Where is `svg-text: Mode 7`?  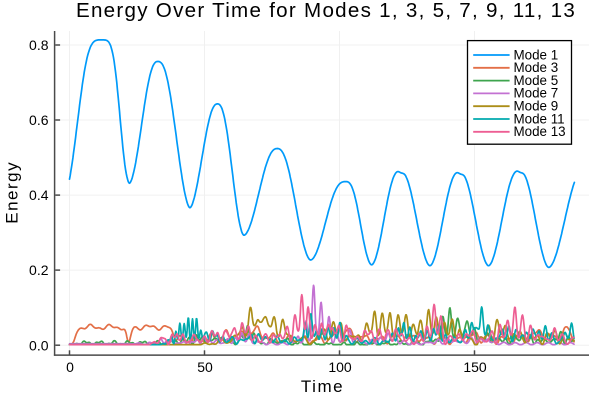 svg-text: Mode 7 is located at coordinates (536, 93).